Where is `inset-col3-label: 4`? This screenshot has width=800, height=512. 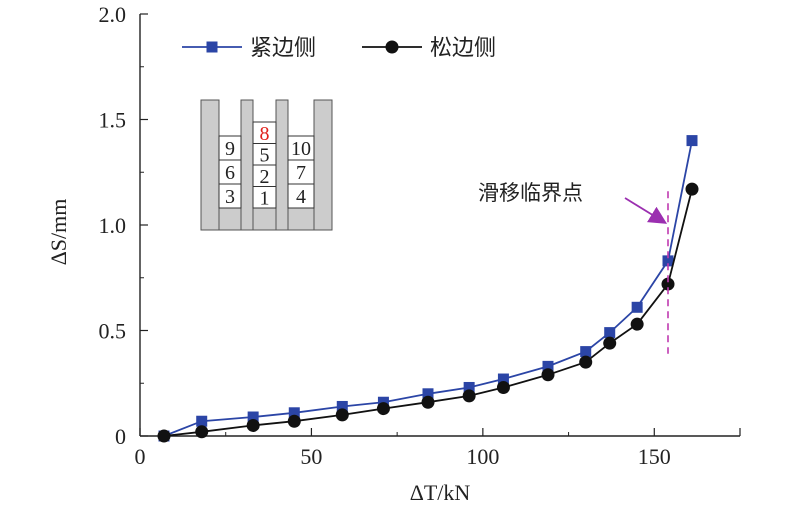 inset-col3-label: 4 is located at coordinates (301, 197).